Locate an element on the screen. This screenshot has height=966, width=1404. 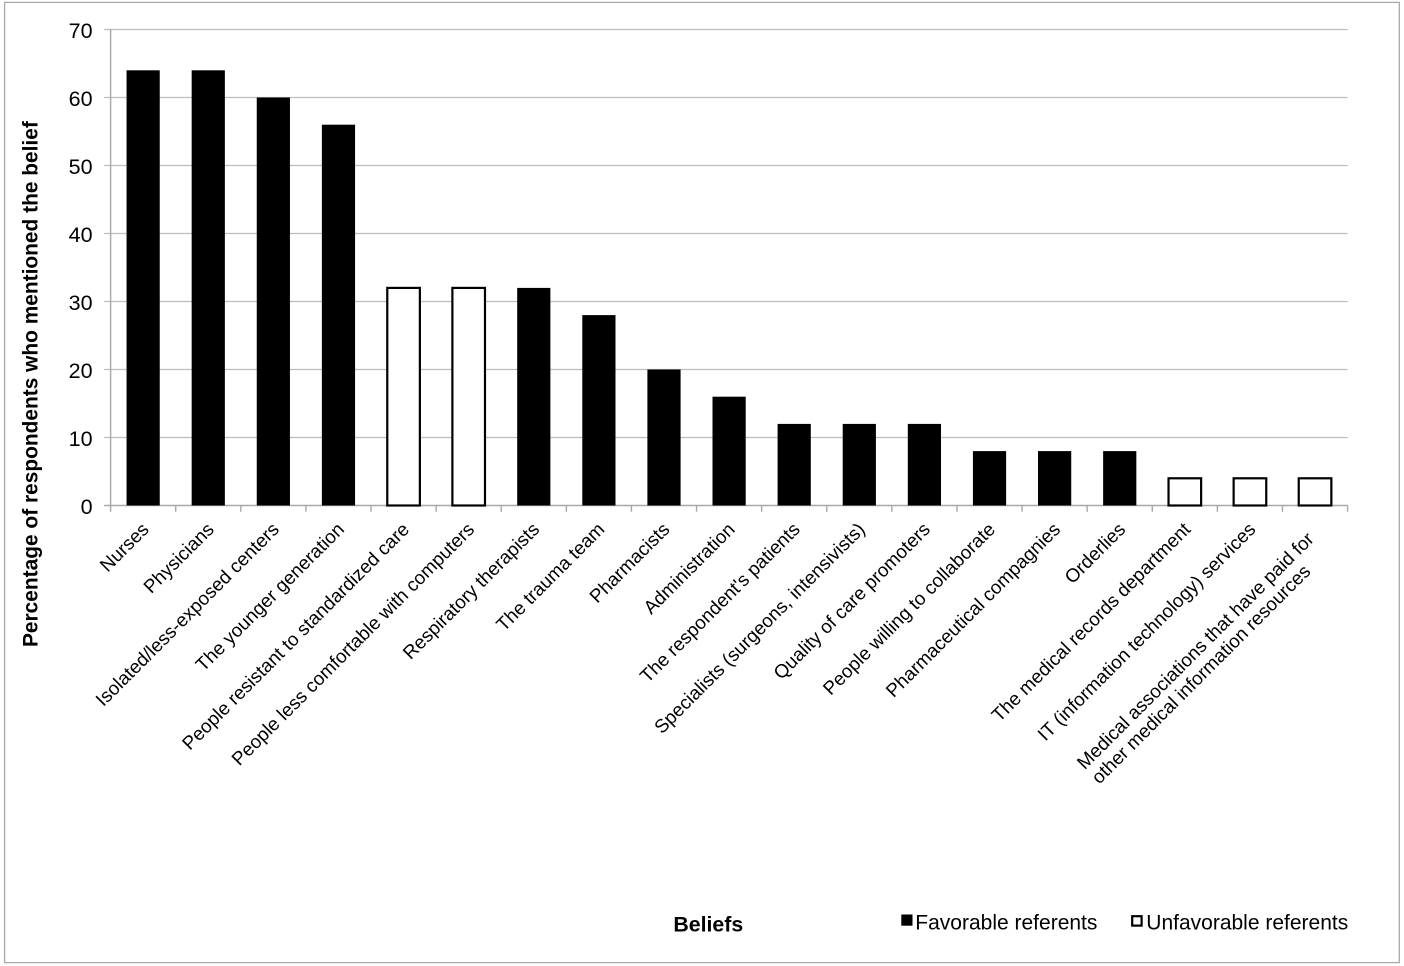
svg-text: 70 is located at coordinates (81, 31).